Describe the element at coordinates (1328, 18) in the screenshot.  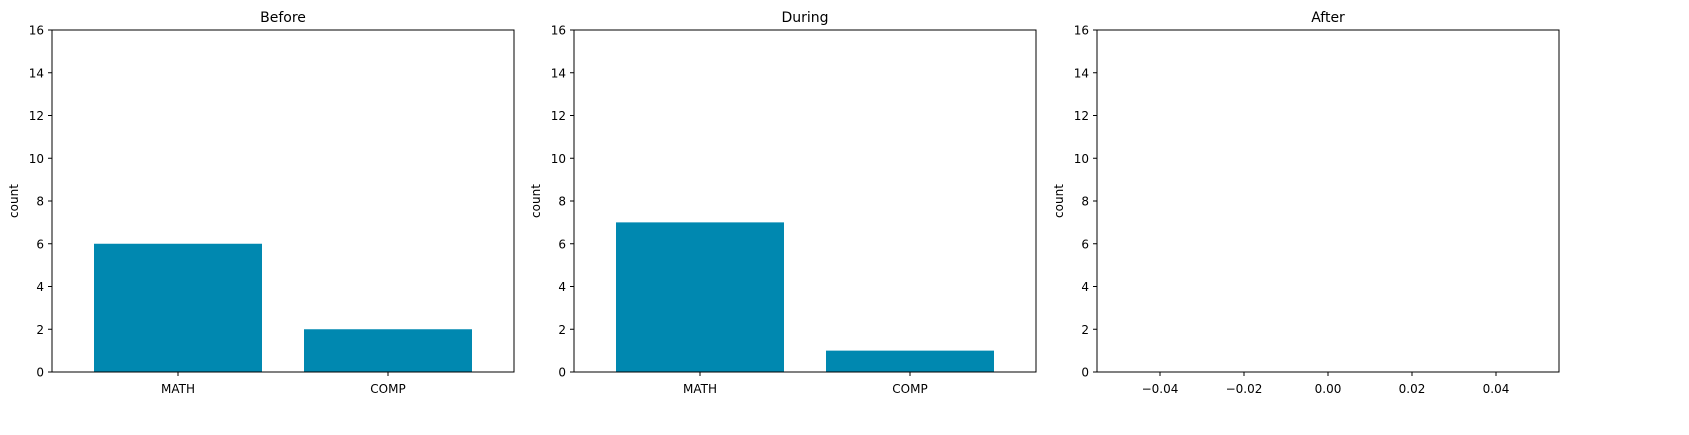
I see `chart-title: After` at that location.